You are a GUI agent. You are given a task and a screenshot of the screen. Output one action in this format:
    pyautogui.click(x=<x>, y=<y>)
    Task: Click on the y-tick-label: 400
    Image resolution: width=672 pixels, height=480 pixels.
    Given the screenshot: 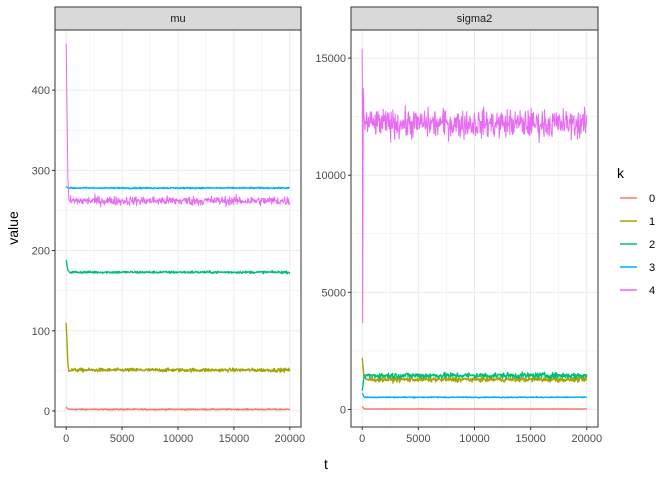 What is the action you would take?
    pyautogui.click(x=41, y=91)
    